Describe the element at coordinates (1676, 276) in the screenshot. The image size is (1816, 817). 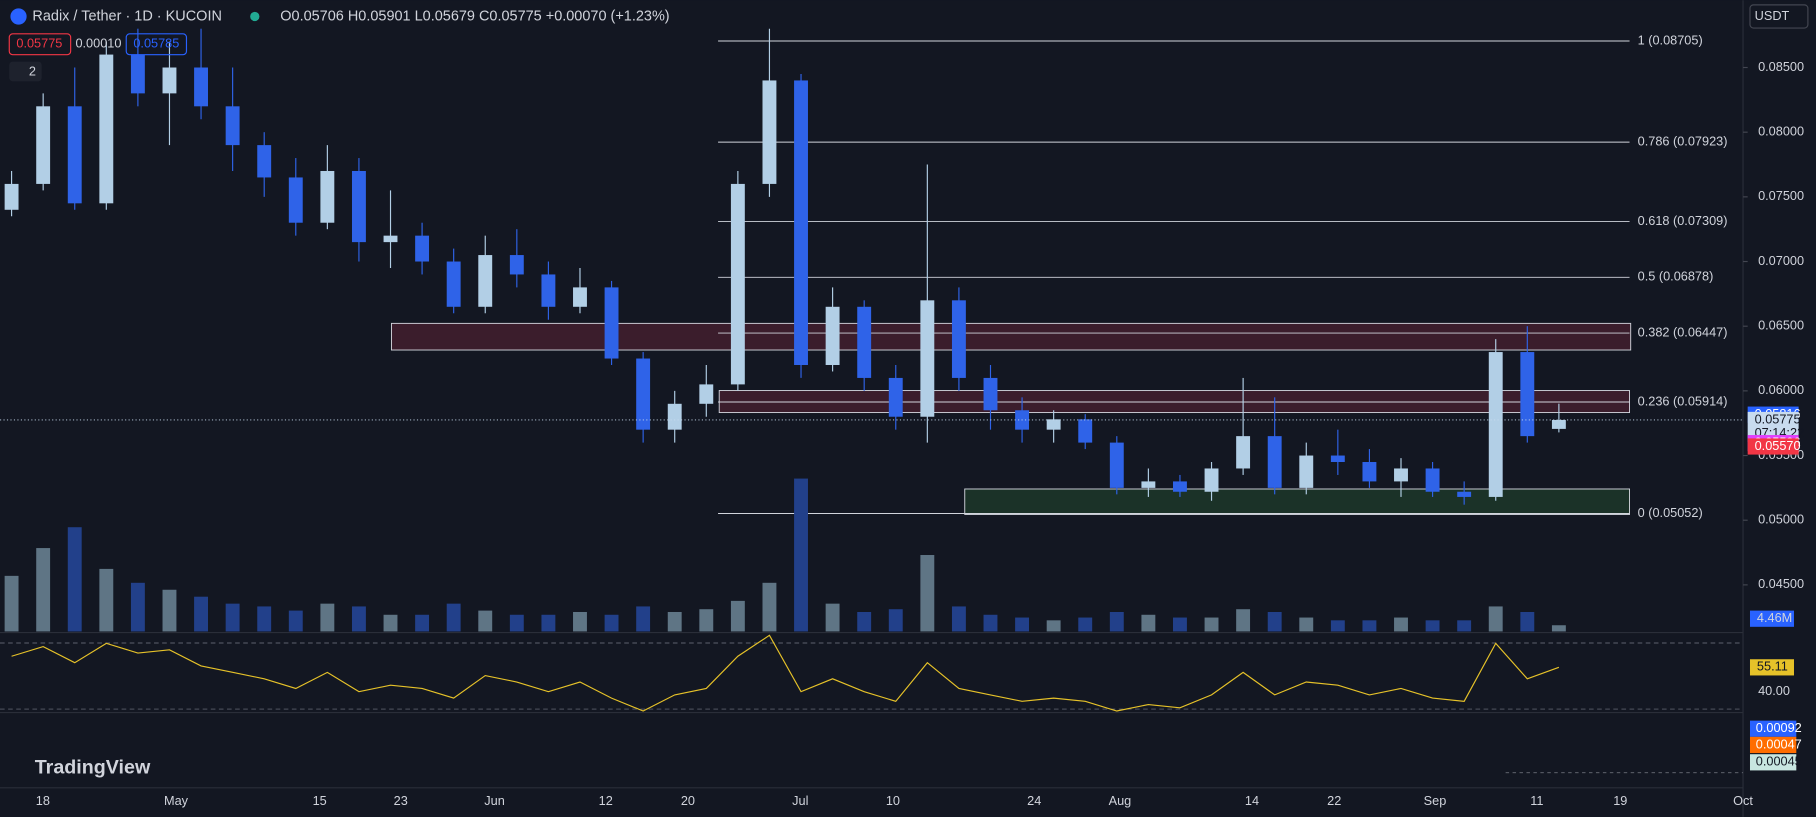
I see `fib-label: 0.5 (0.06878)` at that location.